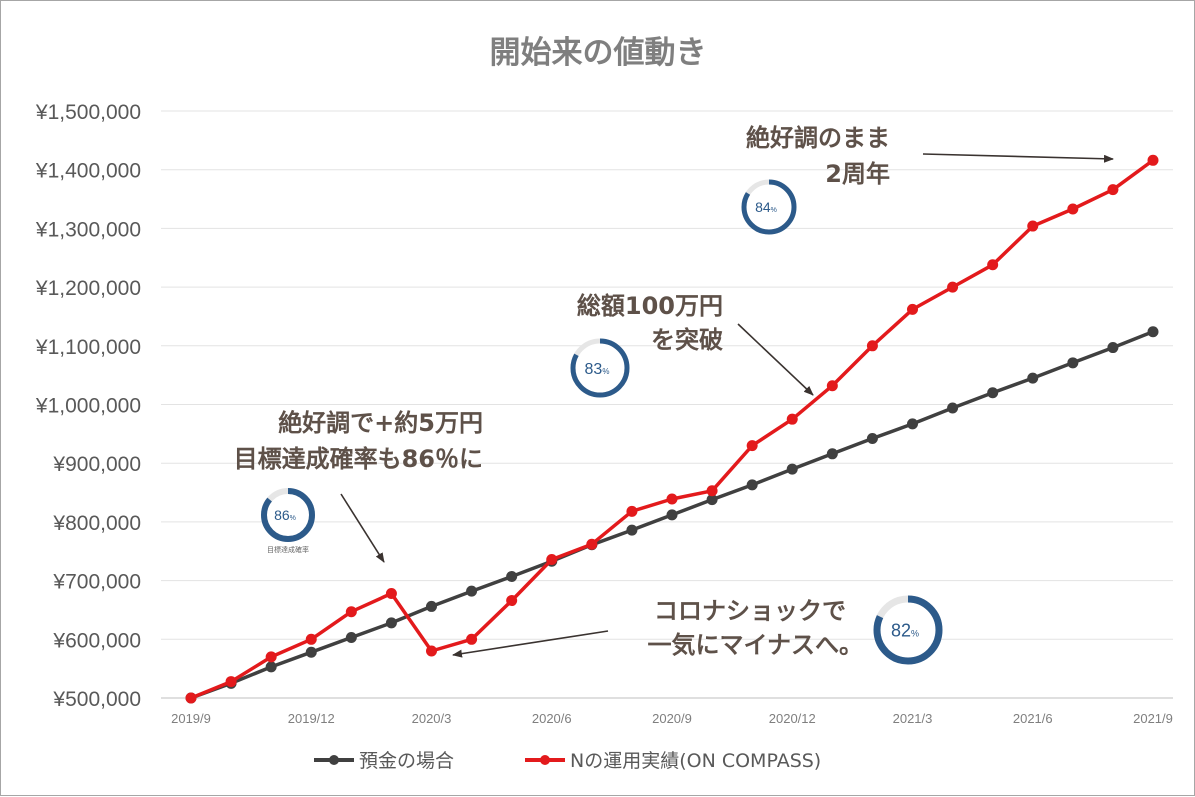 This screenshot has height=797, width=1195. I want to click on gauge-82: 82%, so click(908, 630).